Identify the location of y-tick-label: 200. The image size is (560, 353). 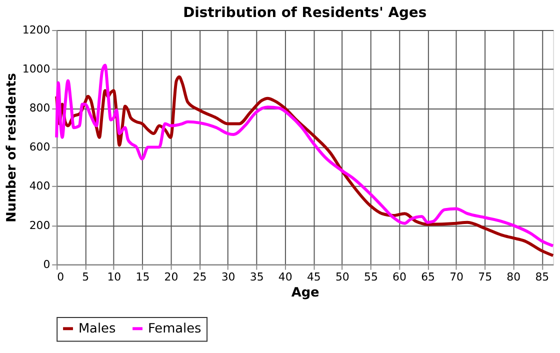
(39, 225).